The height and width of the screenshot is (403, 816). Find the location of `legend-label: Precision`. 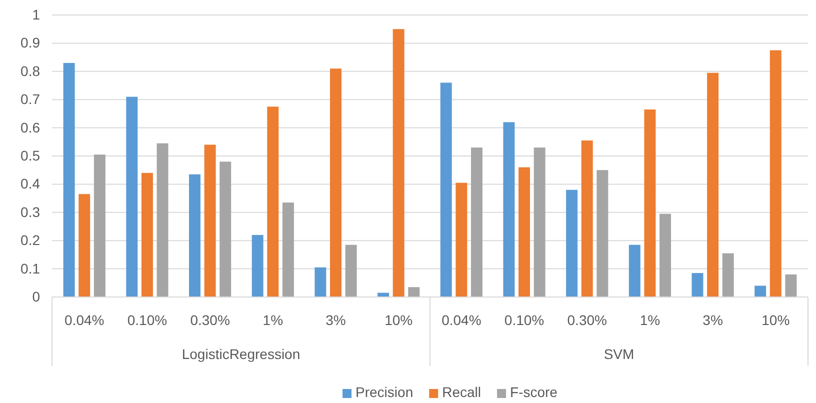

legend-label: Precision is located at coordinates (385, 392).